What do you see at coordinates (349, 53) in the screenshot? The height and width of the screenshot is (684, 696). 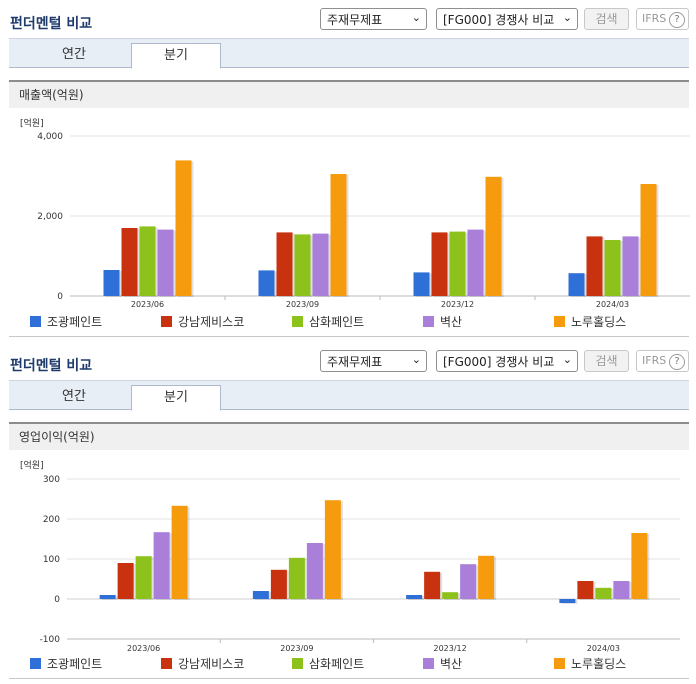 I see `period-tabs: 연간 분기` at bounding box center [349, 53].